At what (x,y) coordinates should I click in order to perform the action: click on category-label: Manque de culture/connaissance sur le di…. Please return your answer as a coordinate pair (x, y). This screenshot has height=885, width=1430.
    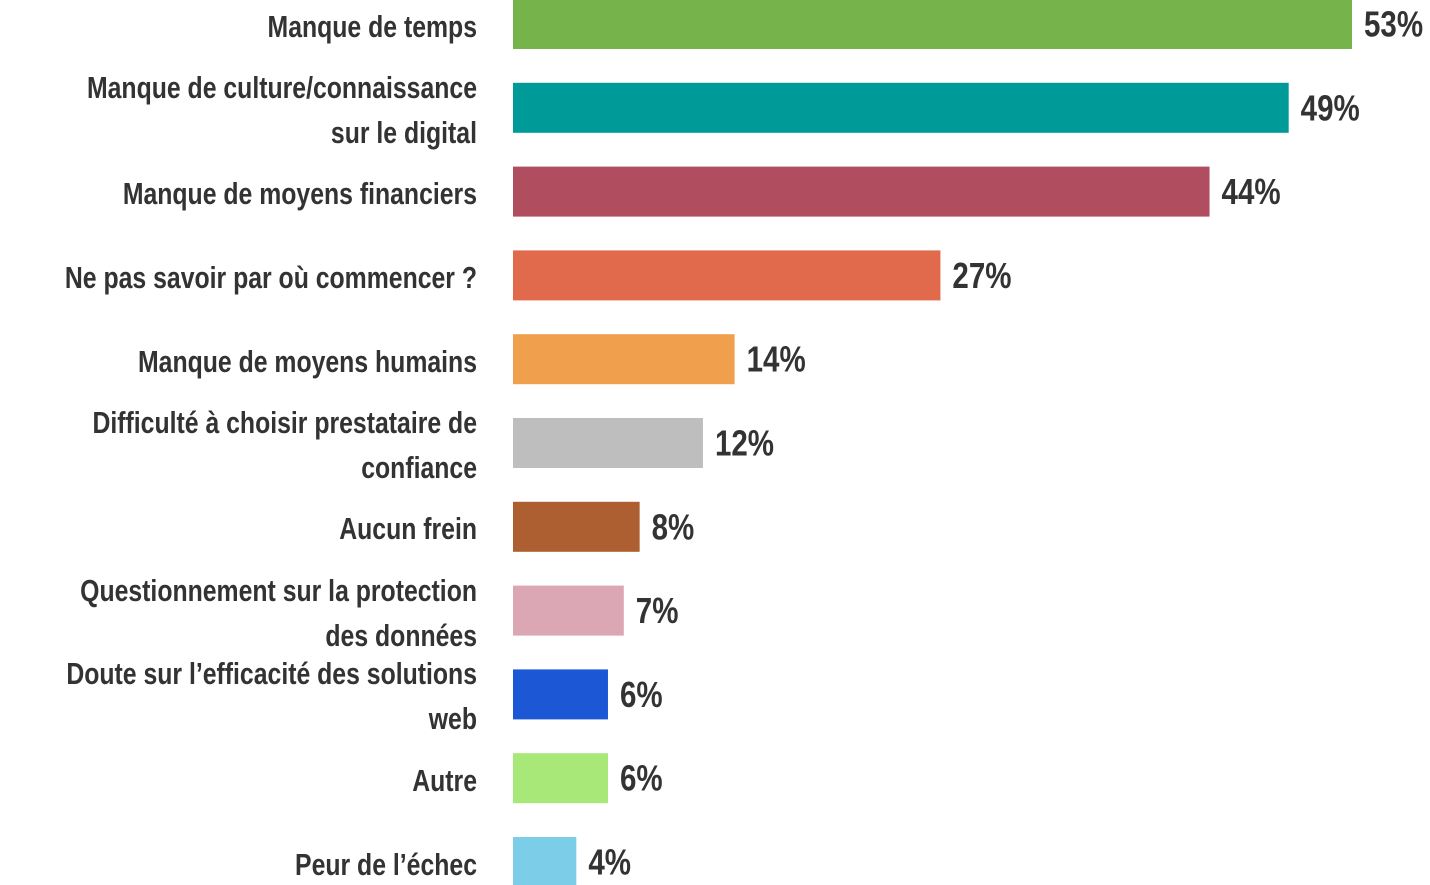
    Looking at the image, I should click on (281, 109).